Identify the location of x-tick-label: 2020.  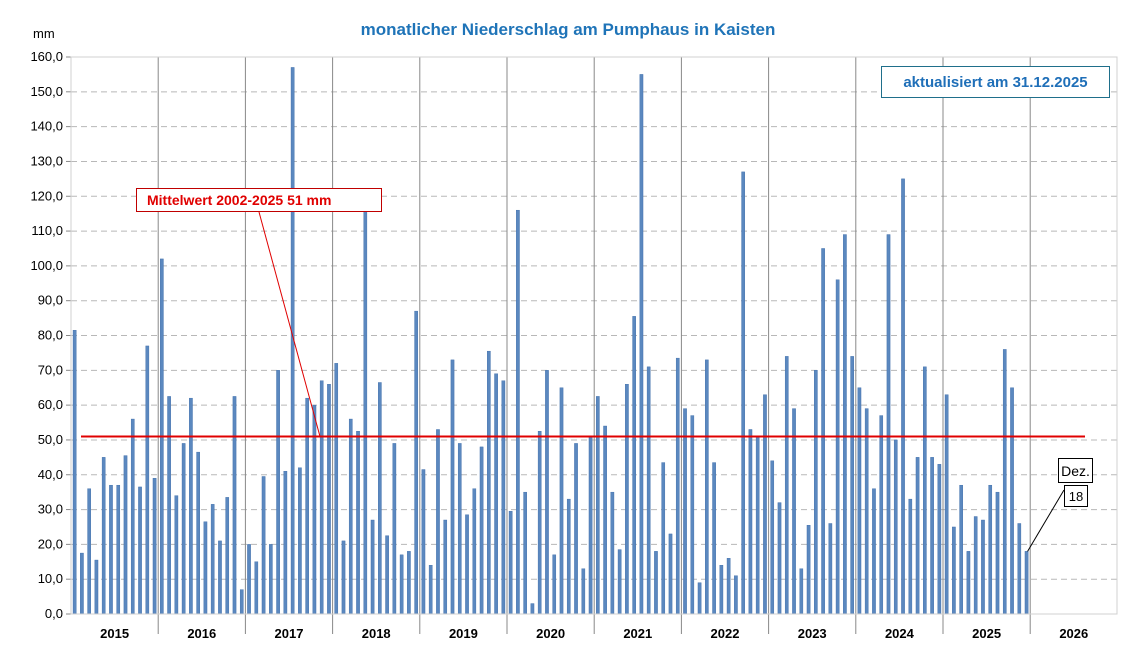
(550, 633).